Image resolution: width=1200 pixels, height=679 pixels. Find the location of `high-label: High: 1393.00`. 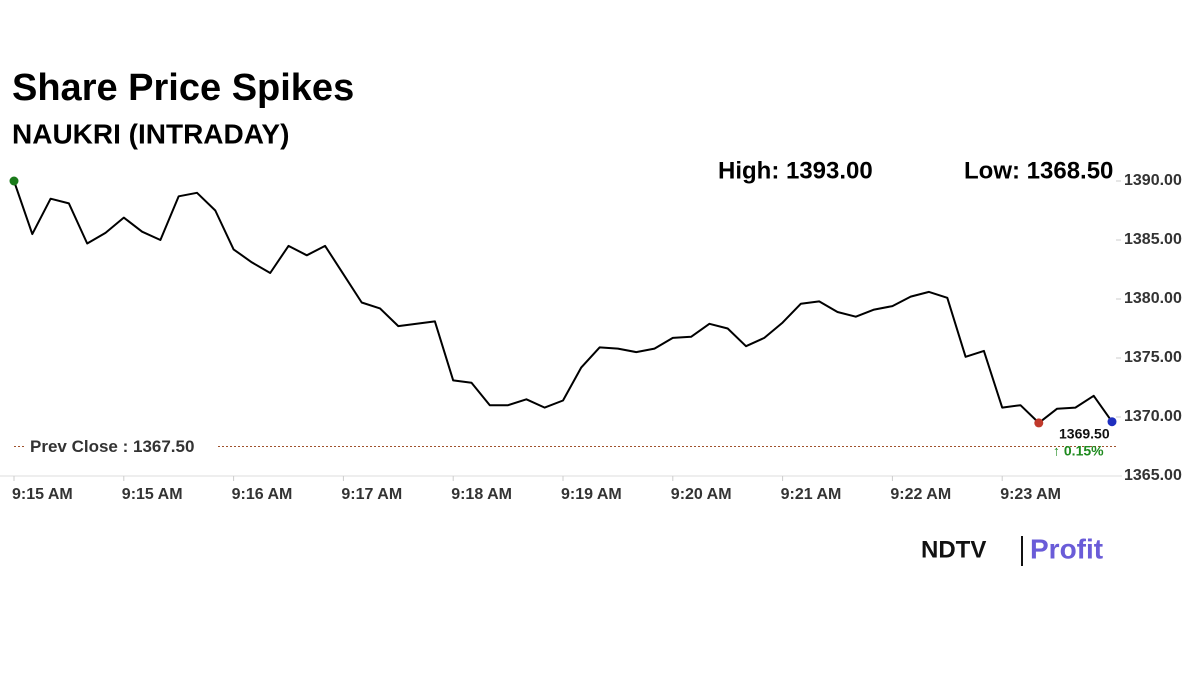

high-label: High: 1393.00 is located at coordinates (795, 170).